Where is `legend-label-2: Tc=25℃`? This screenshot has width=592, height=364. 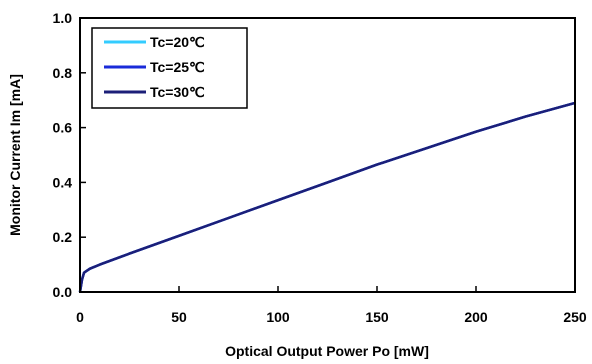 legend-label-2: Tc=25℃ is located at coordinates (177, 67).